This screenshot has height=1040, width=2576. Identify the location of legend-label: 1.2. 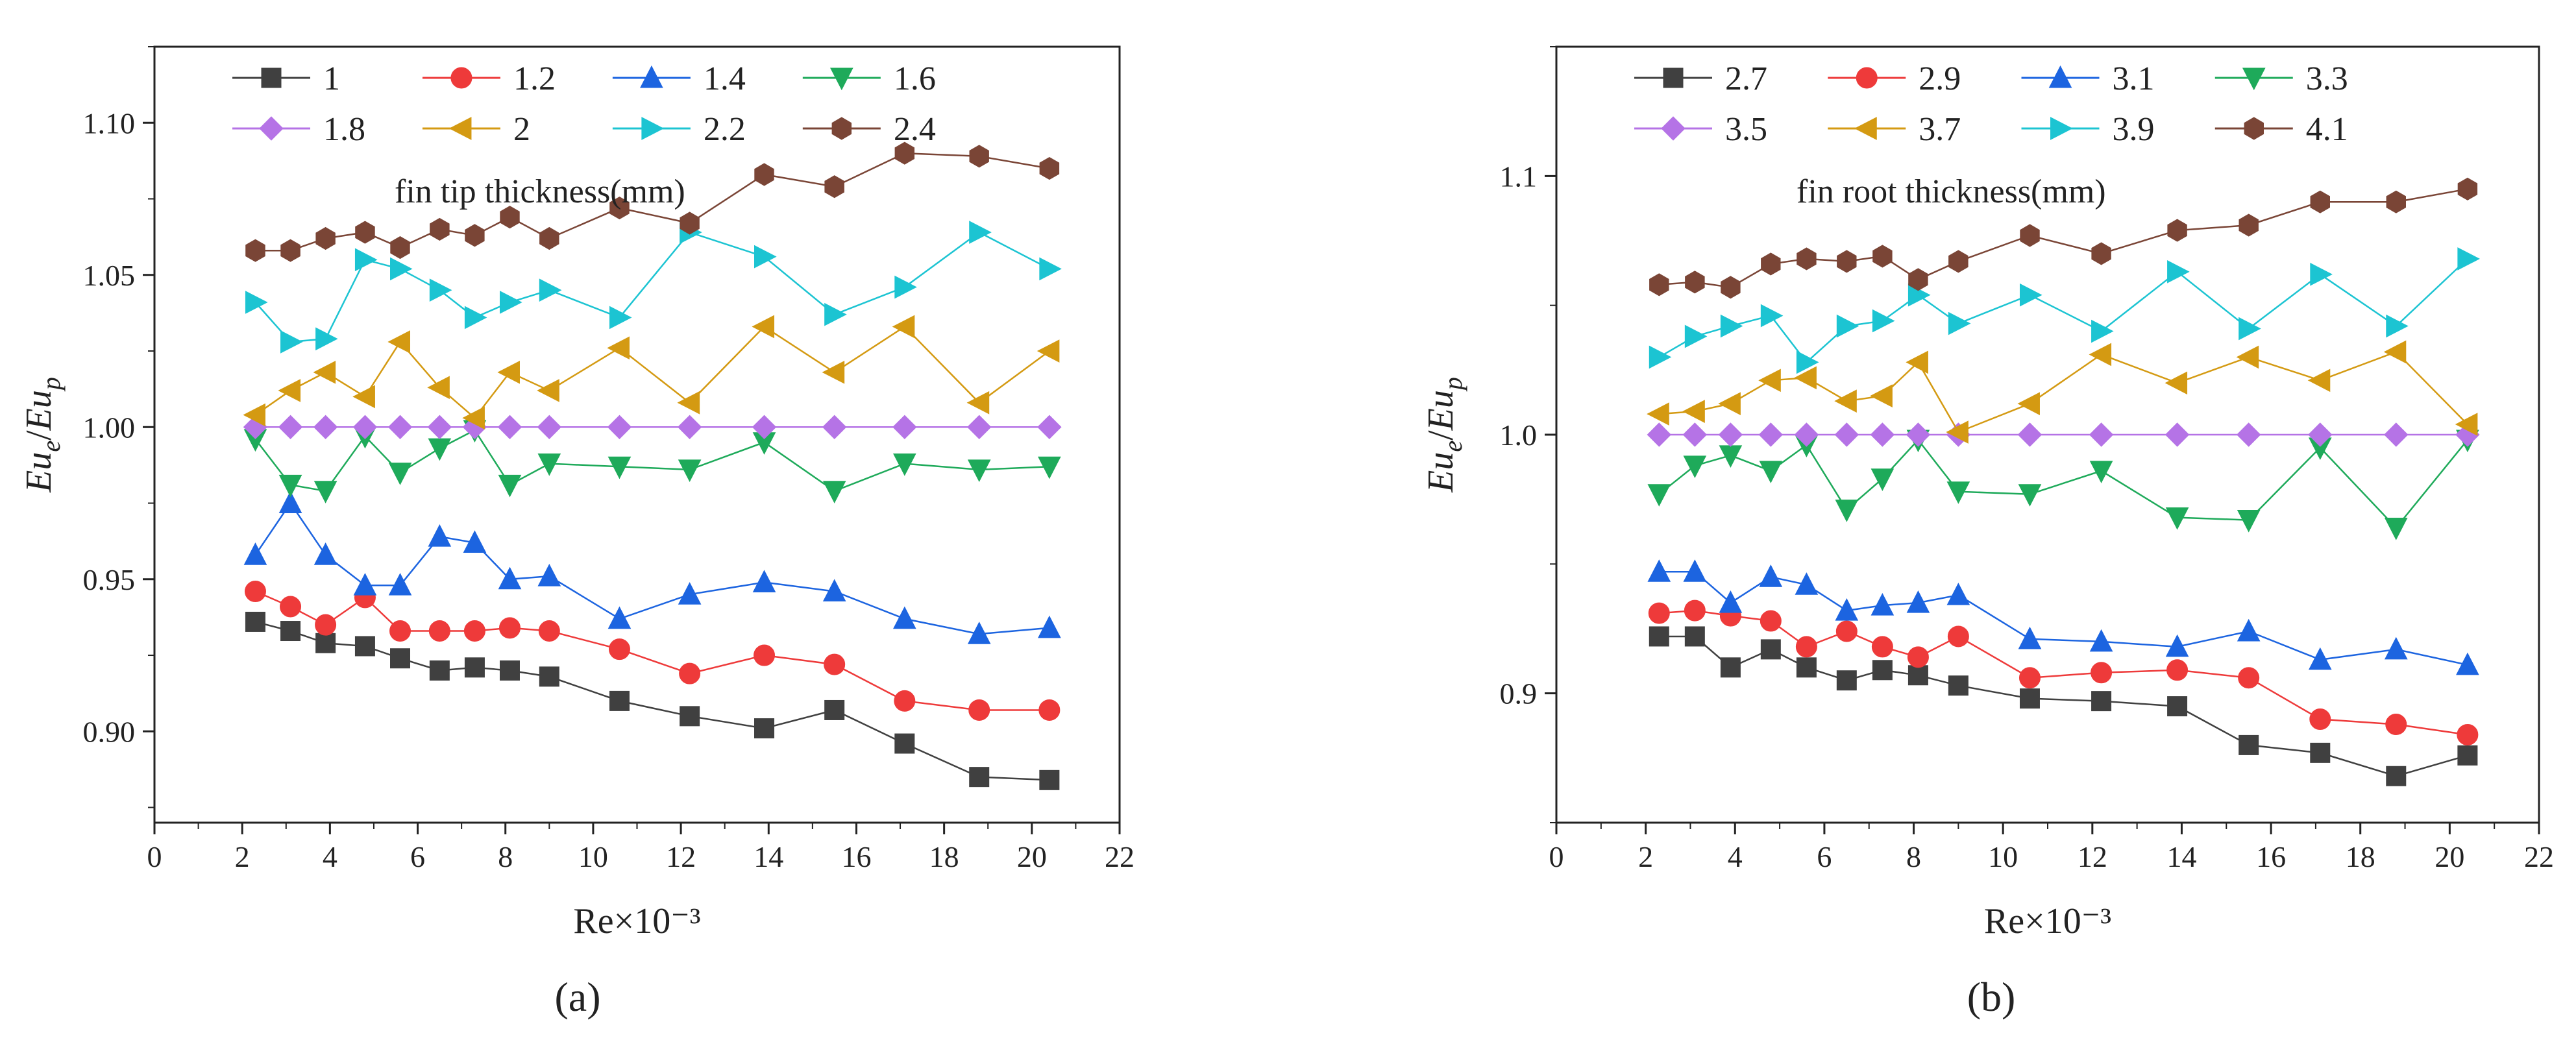
(534, 78).